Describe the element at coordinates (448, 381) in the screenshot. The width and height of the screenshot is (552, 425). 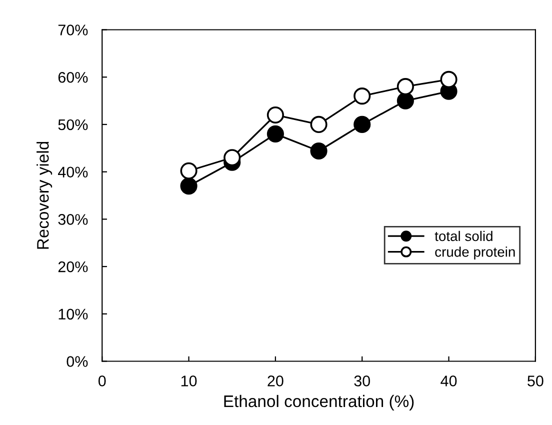
I see `x-tick-label: 40` at that location.